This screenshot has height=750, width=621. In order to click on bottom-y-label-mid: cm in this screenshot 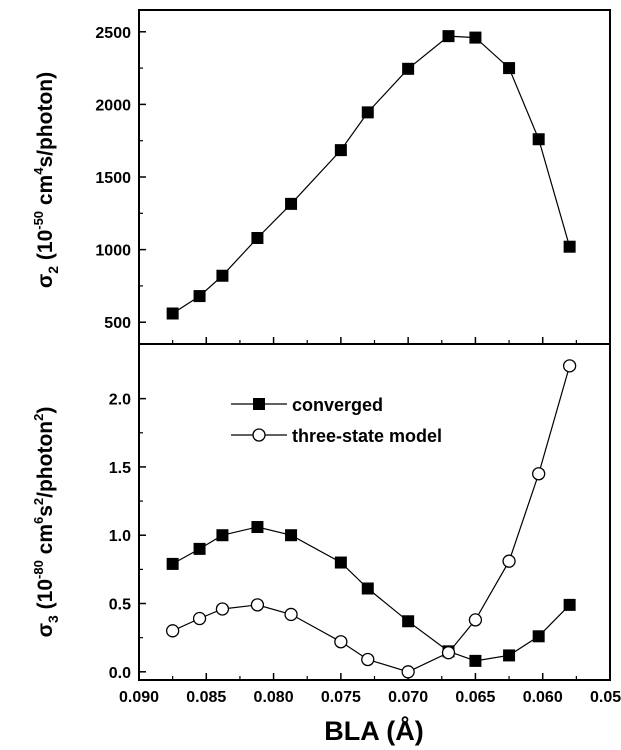, I will do `click(45, 542)`.